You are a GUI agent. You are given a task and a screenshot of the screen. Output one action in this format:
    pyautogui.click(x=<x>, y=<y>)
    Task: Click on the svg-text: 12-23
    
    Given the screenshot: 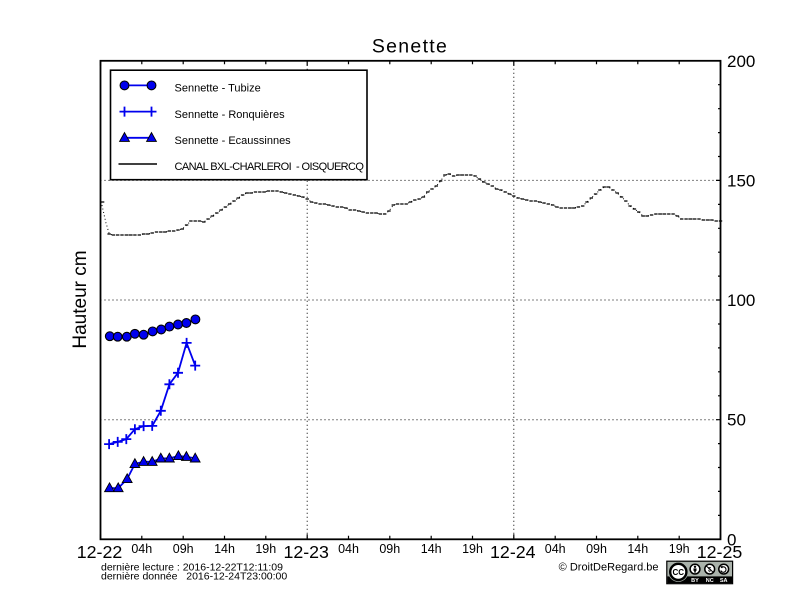 What is the action you would take?
    pyautogui.click(x=306, y=552)
    